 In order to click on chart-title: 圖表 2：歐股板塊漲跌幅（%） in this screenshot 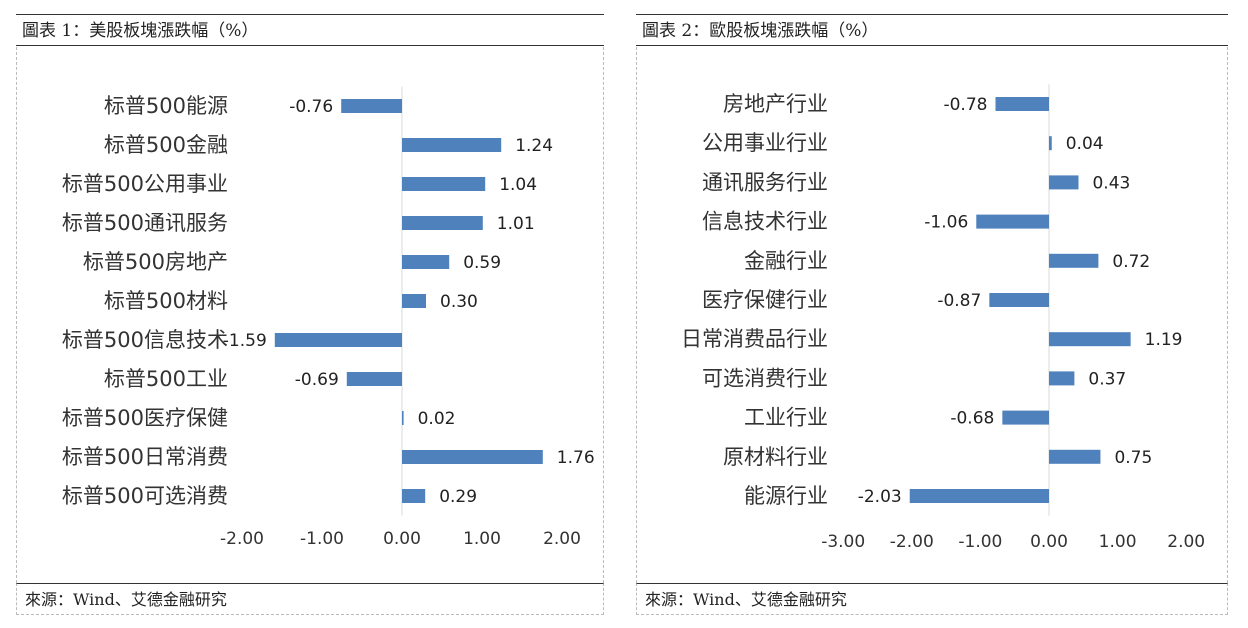, I will do `click(932, 30)`.